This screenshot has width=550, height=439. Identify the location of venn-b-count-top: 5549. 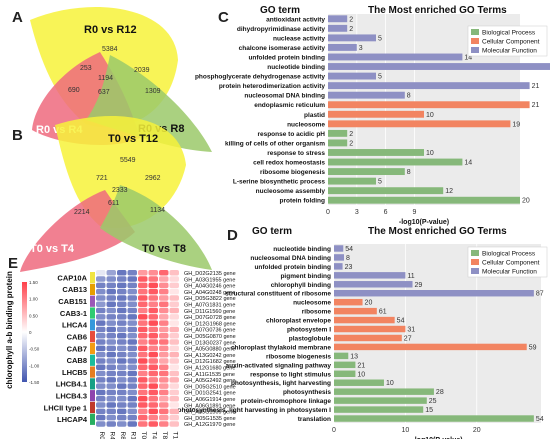
(128, 160).